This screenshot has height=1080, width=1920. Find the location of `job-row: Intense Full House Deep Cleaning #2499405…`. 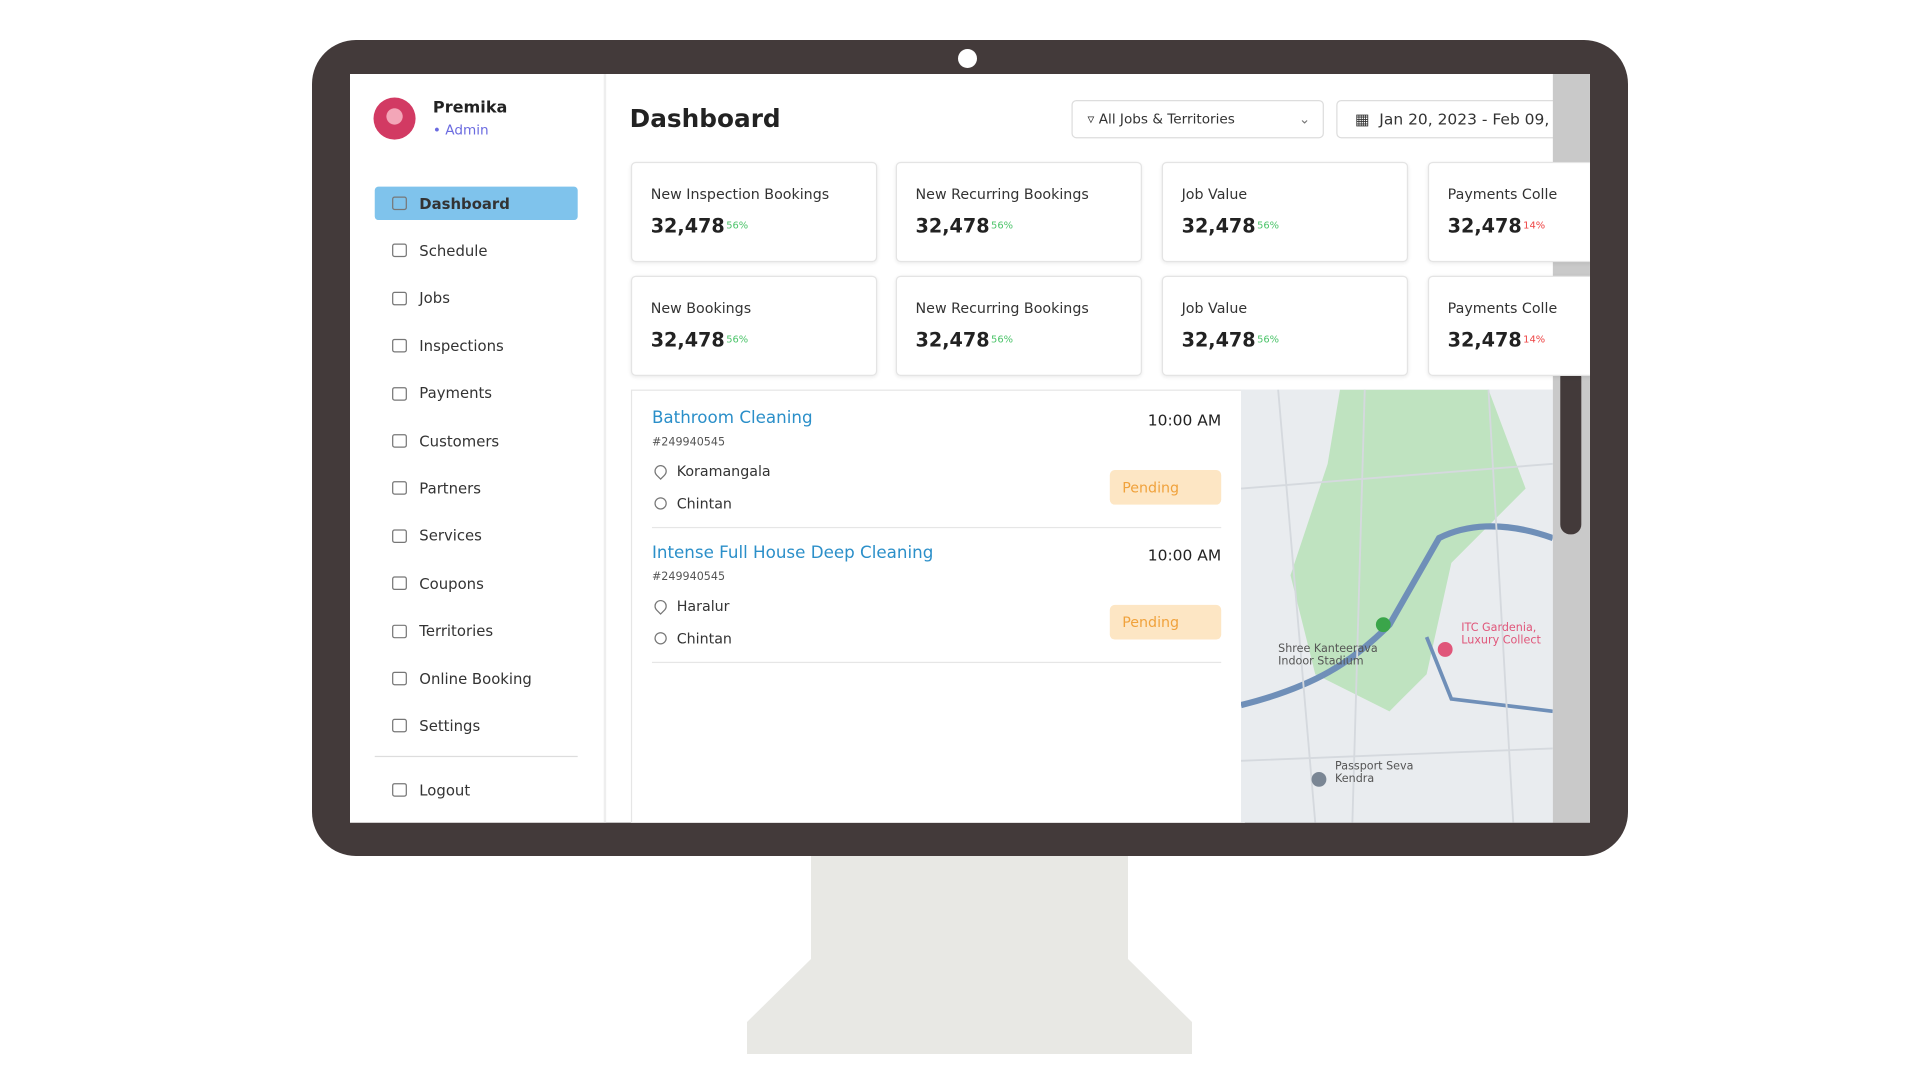

job-row: Intense Full House Deep Cleaning #2499405… is located at coordinates (936, 595).